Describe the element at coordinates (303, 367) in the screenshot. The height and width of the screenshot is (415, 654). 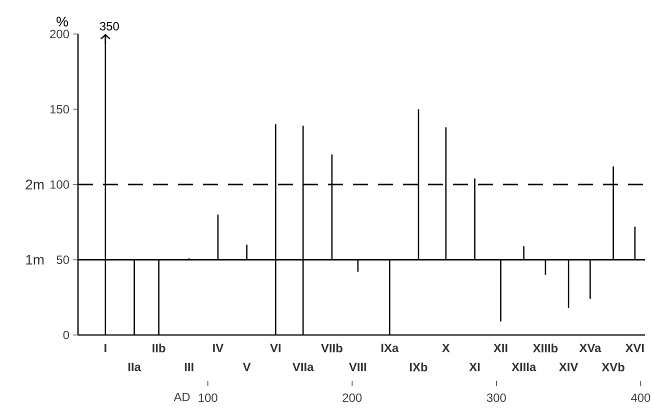
I see `text: VIIa` at that location.